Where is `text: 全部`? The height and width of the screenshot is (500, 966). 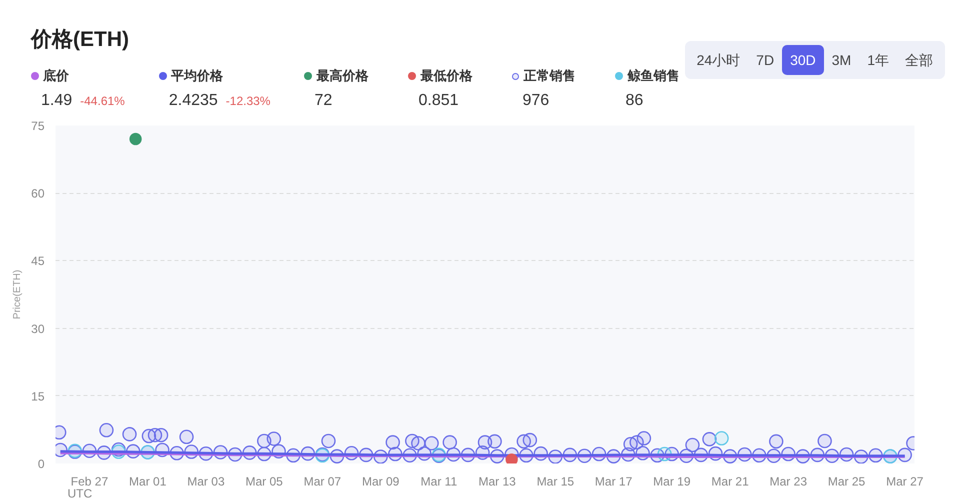
text: 全部 is located at coordinates (919, 60).